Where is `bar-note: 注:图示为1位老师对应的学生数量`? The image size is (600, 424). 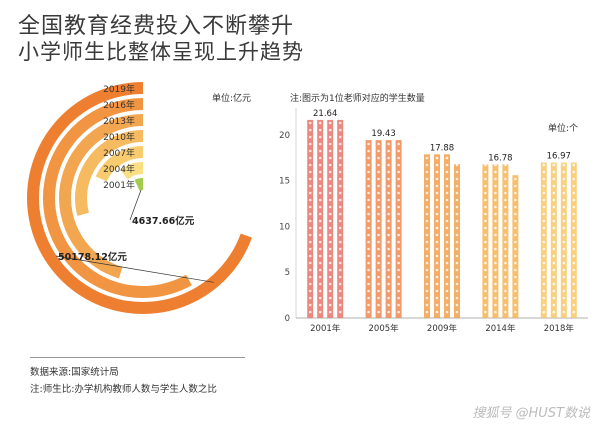
bar-note: 注:图示为1位老师对应的学生数量 is located at coordinates (357, 99).